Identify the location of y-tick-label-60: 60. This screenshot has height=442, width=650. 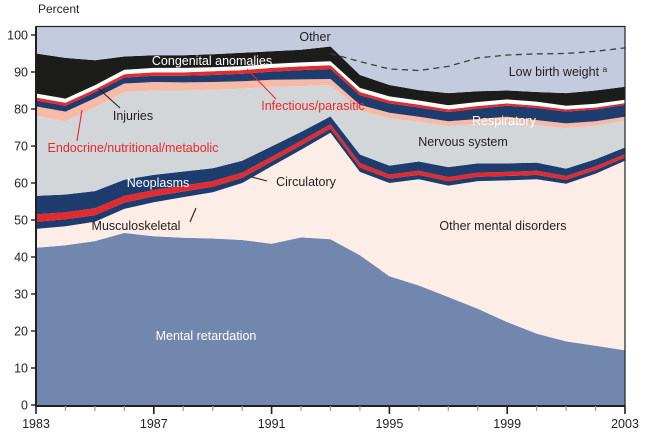
(21, 184).